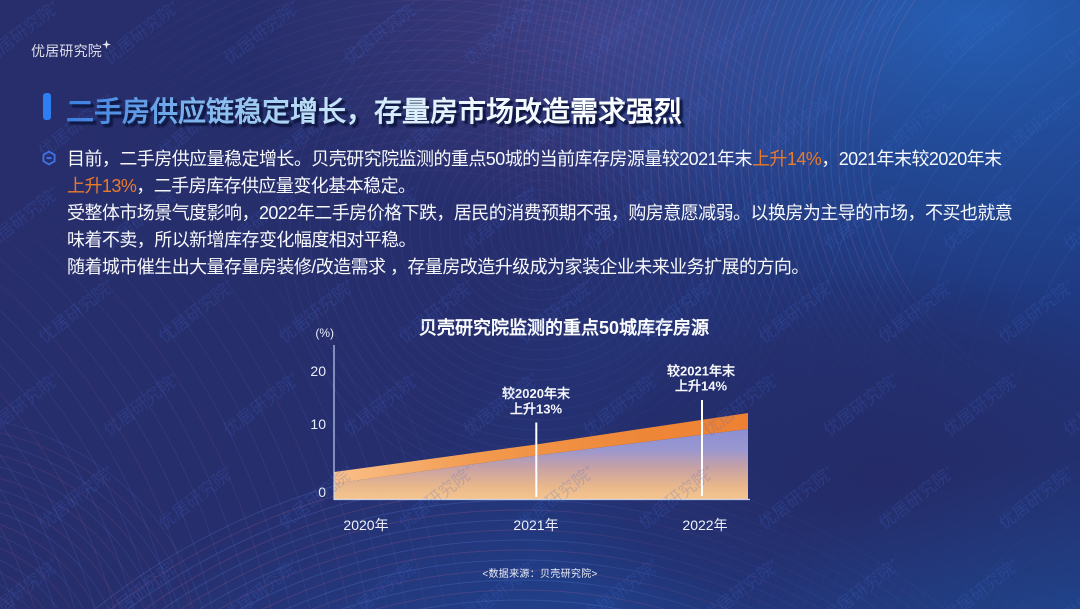 This screenshot has width=1080, height=609. I want to click on svg-text: 上升14%, so click(701, 386).